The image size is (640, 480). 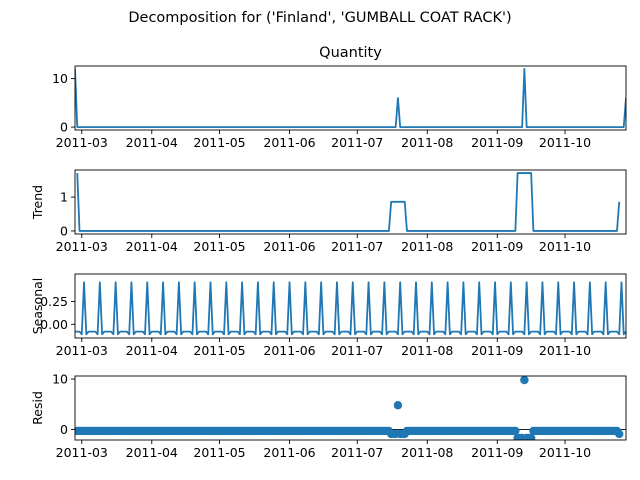 I want to click on y-tick-label: 0.25, so click(x=54, y=301).